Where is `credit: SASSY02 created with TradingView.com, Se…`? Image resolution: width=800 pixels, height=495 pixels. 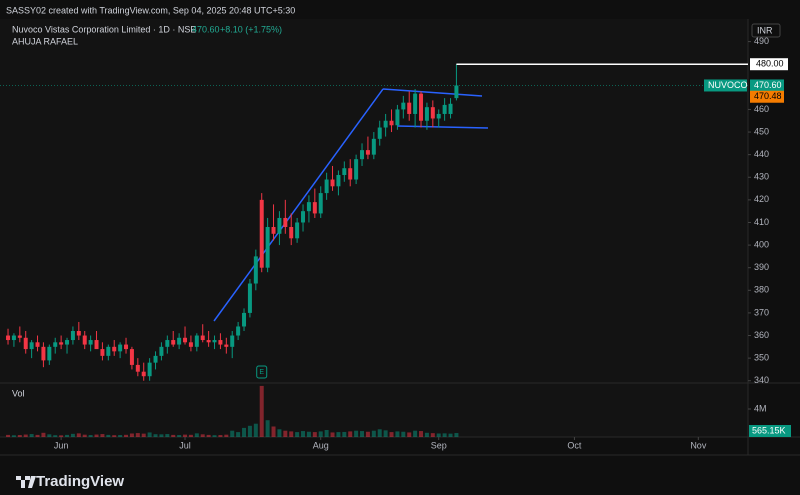 credit: SASSY02 created with TradingView.com, Se… is located at coordinates (150, 10).